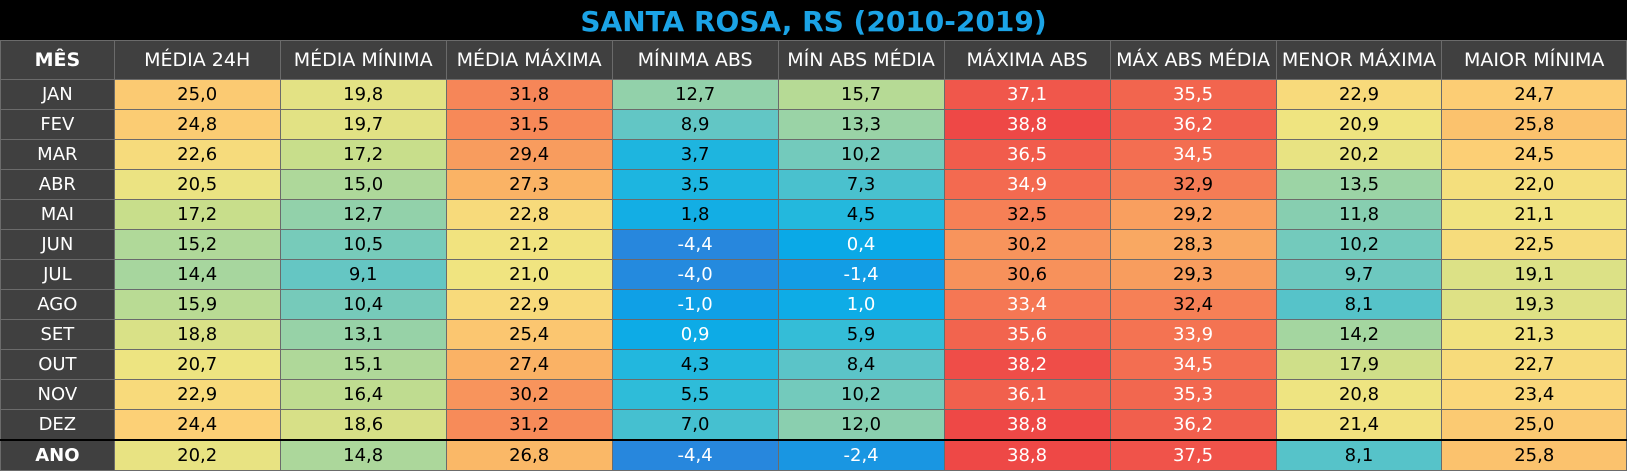 This screenshot has width=1627, height=471. I want to click on value-cell: 18,8, so click(197, 334).